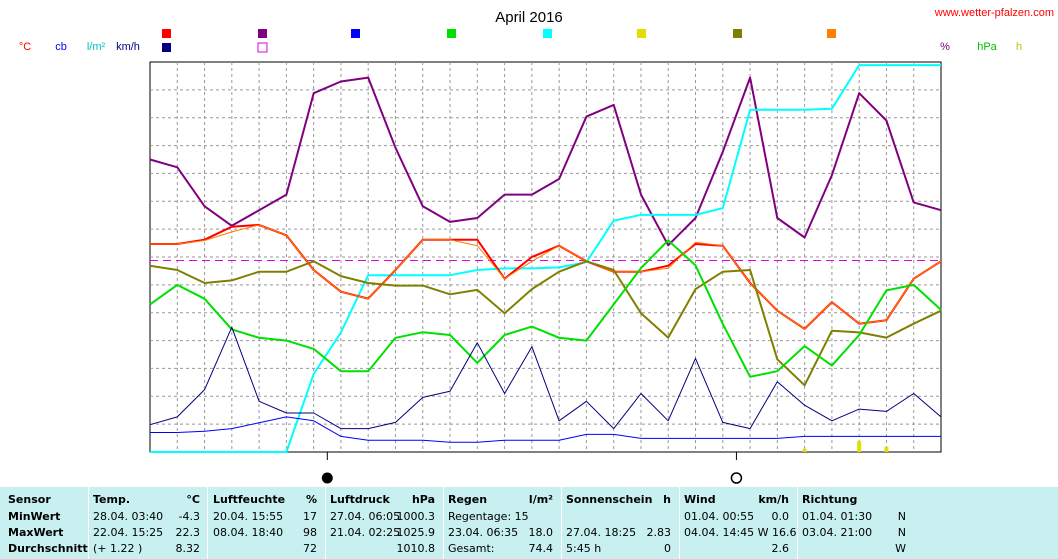 The height and width of the screenshot is (559, 1058). Describe the element at coordinates (483, 532) in the screenshot. I see `table-cell: 23.04. 06:35` at that location.